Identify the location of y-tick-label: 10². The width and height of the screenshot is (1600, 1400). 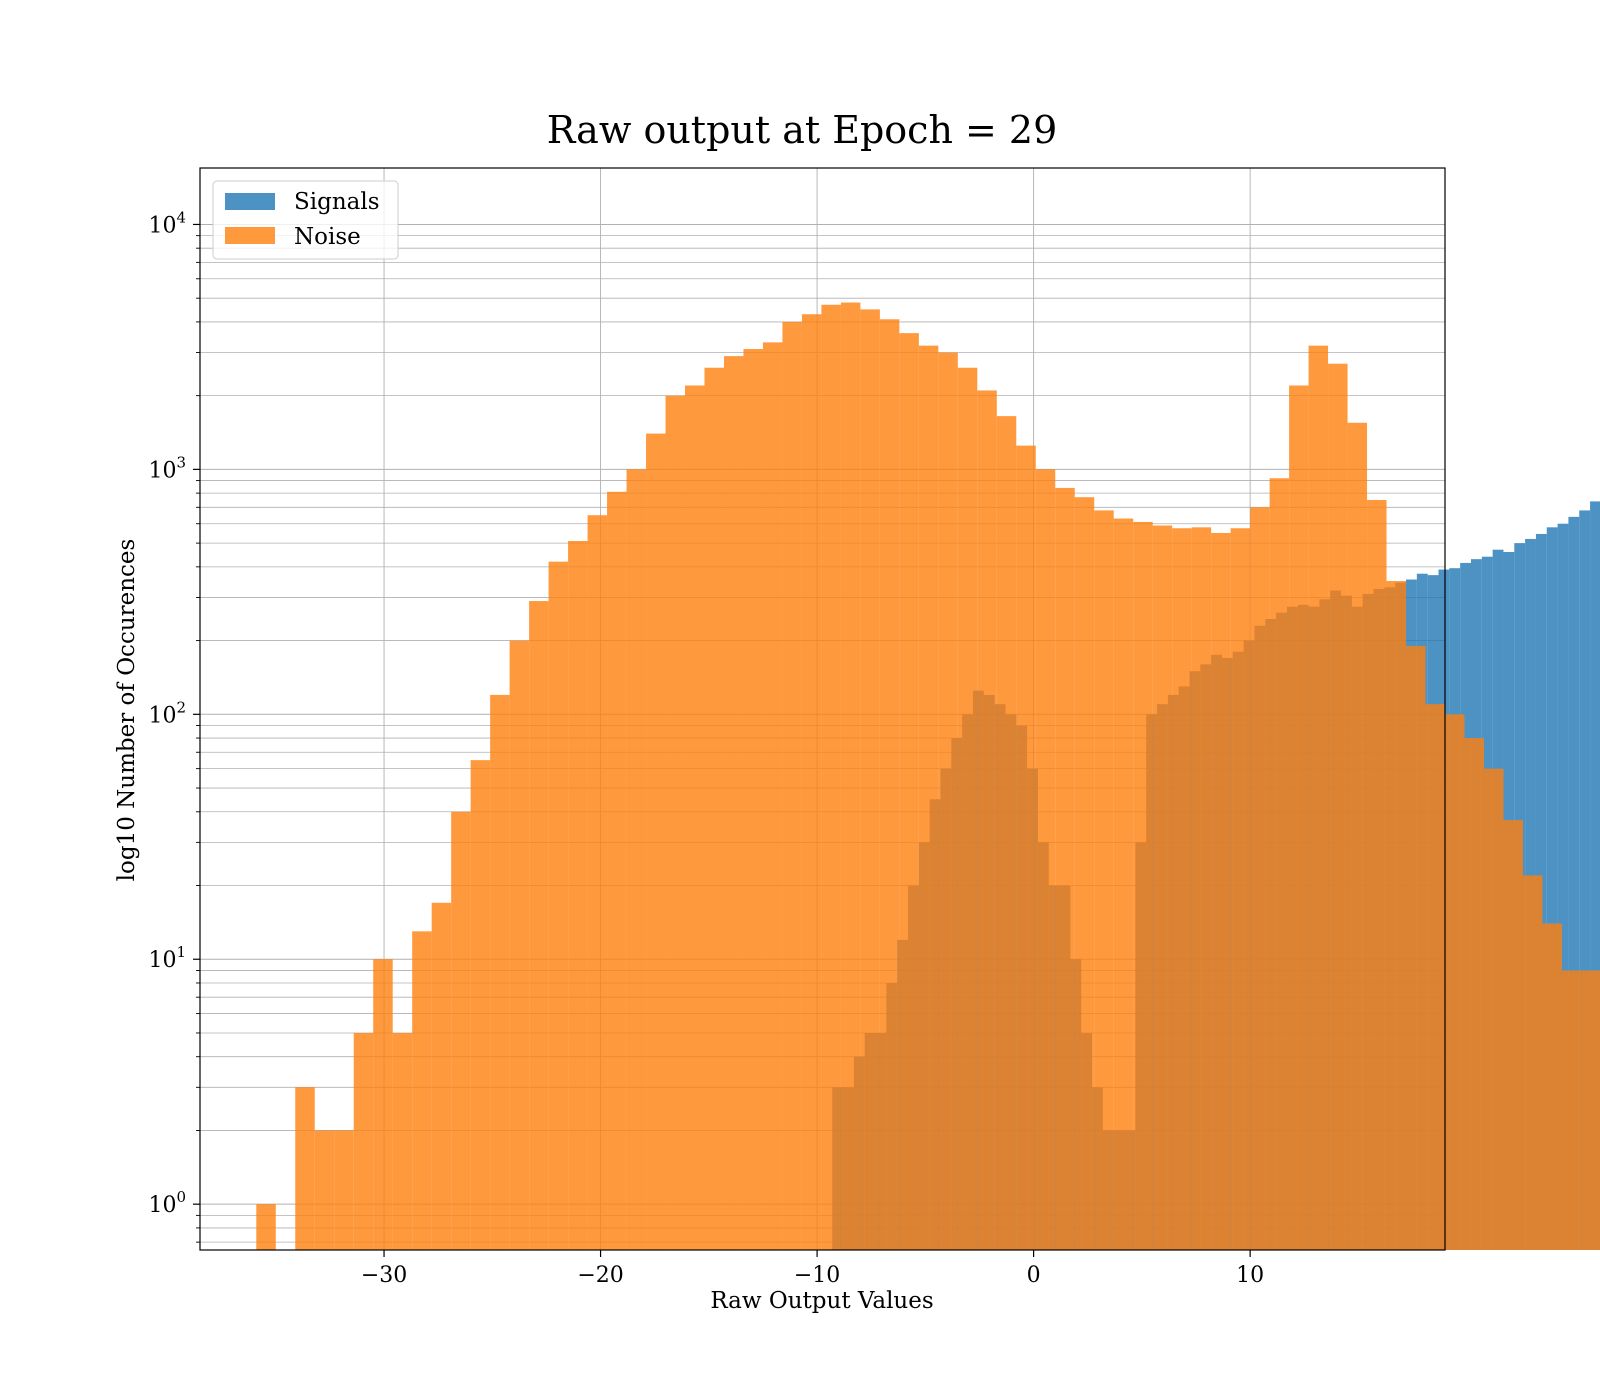
(167, 713).